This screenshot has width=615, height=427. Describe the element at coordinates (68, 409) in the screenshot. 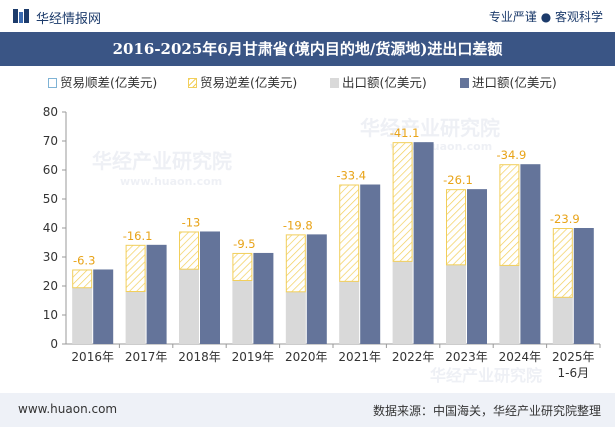

I see `footer-url: www.huaon.com` at that location.